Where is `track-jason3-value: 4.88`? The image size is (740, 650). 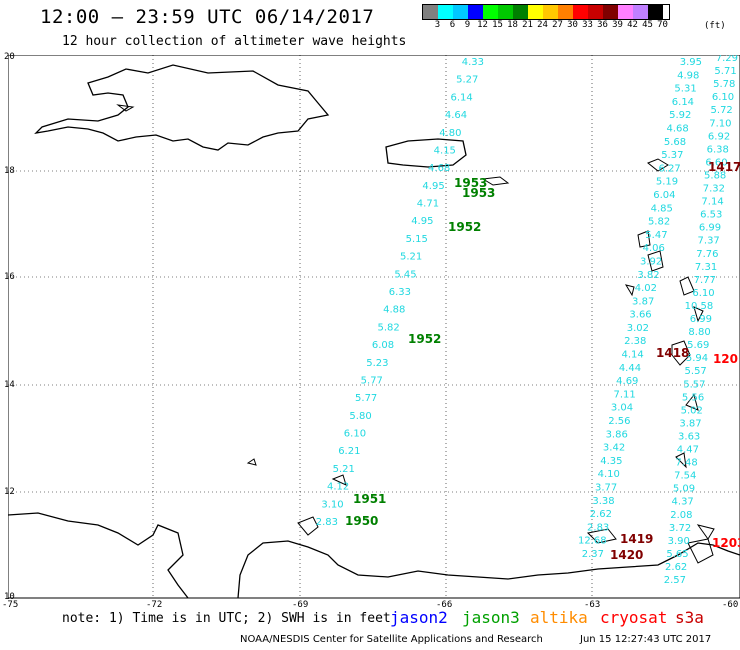
track-jason3-value: 4.88 is located at coordinates (394, 310).